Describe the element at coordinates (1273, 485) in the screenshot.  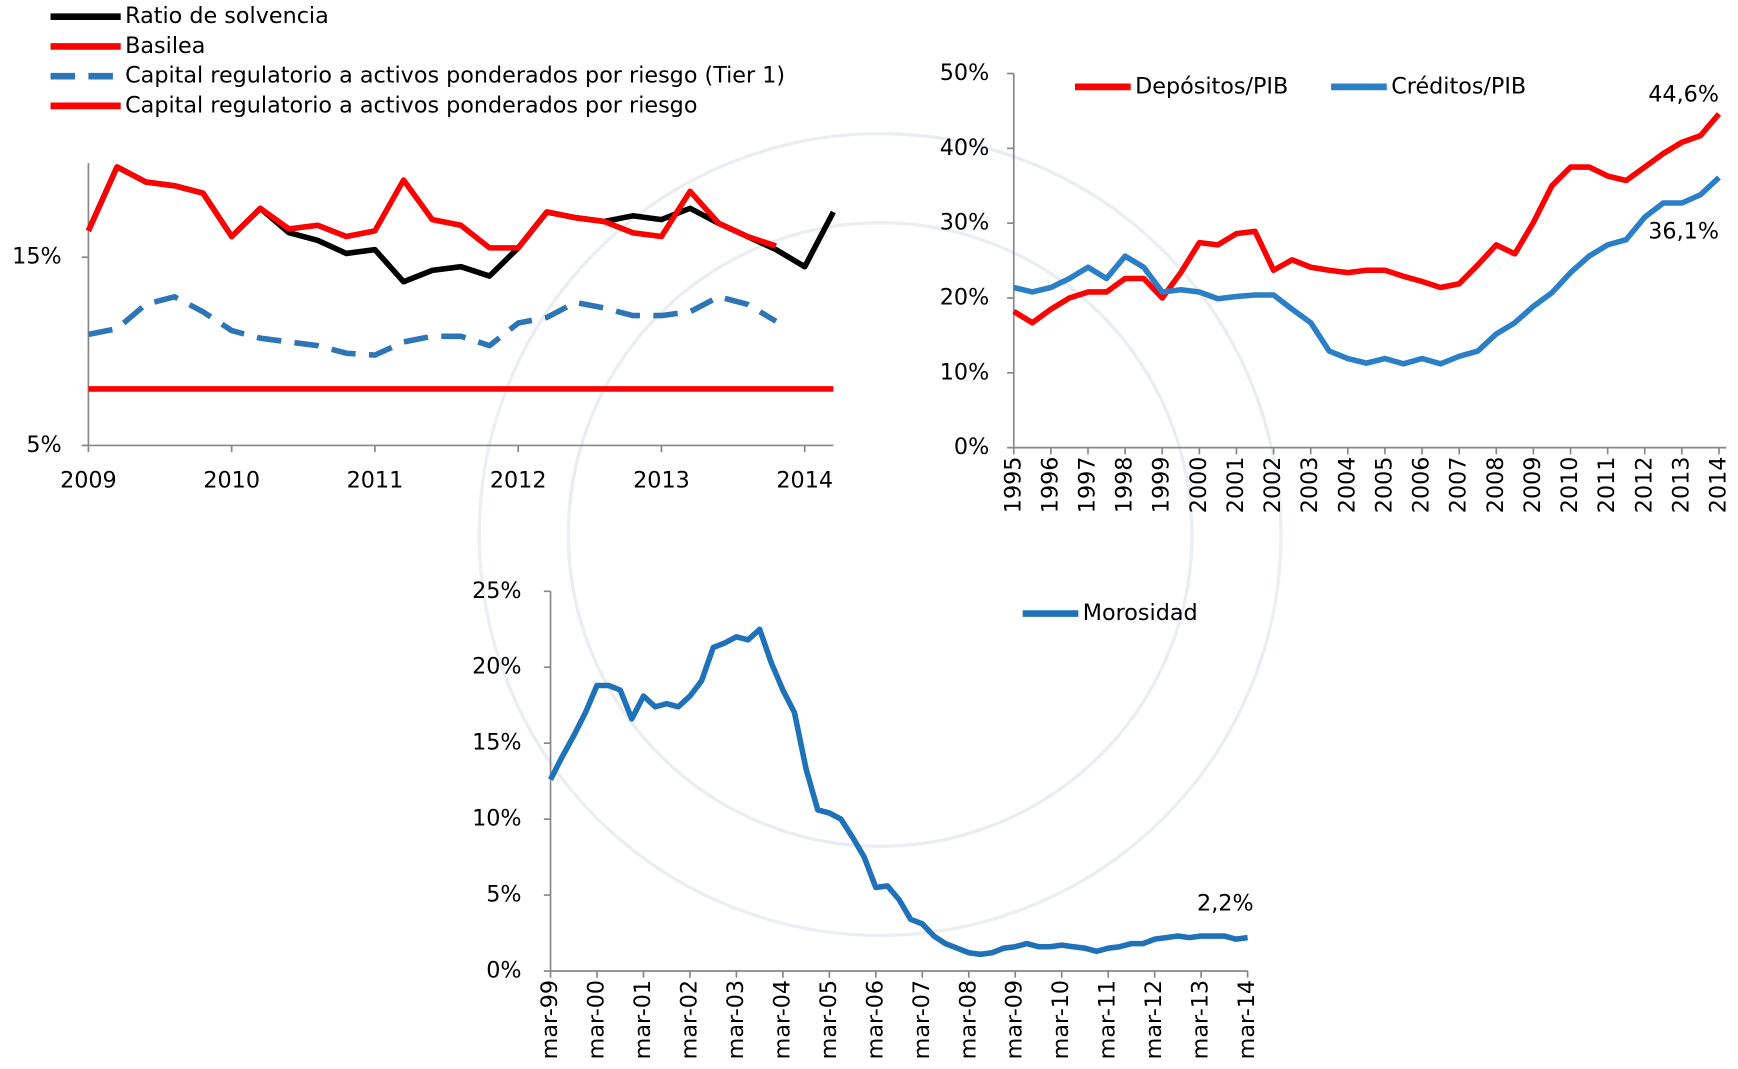
I see `x-tick-label: 2002` at that location.